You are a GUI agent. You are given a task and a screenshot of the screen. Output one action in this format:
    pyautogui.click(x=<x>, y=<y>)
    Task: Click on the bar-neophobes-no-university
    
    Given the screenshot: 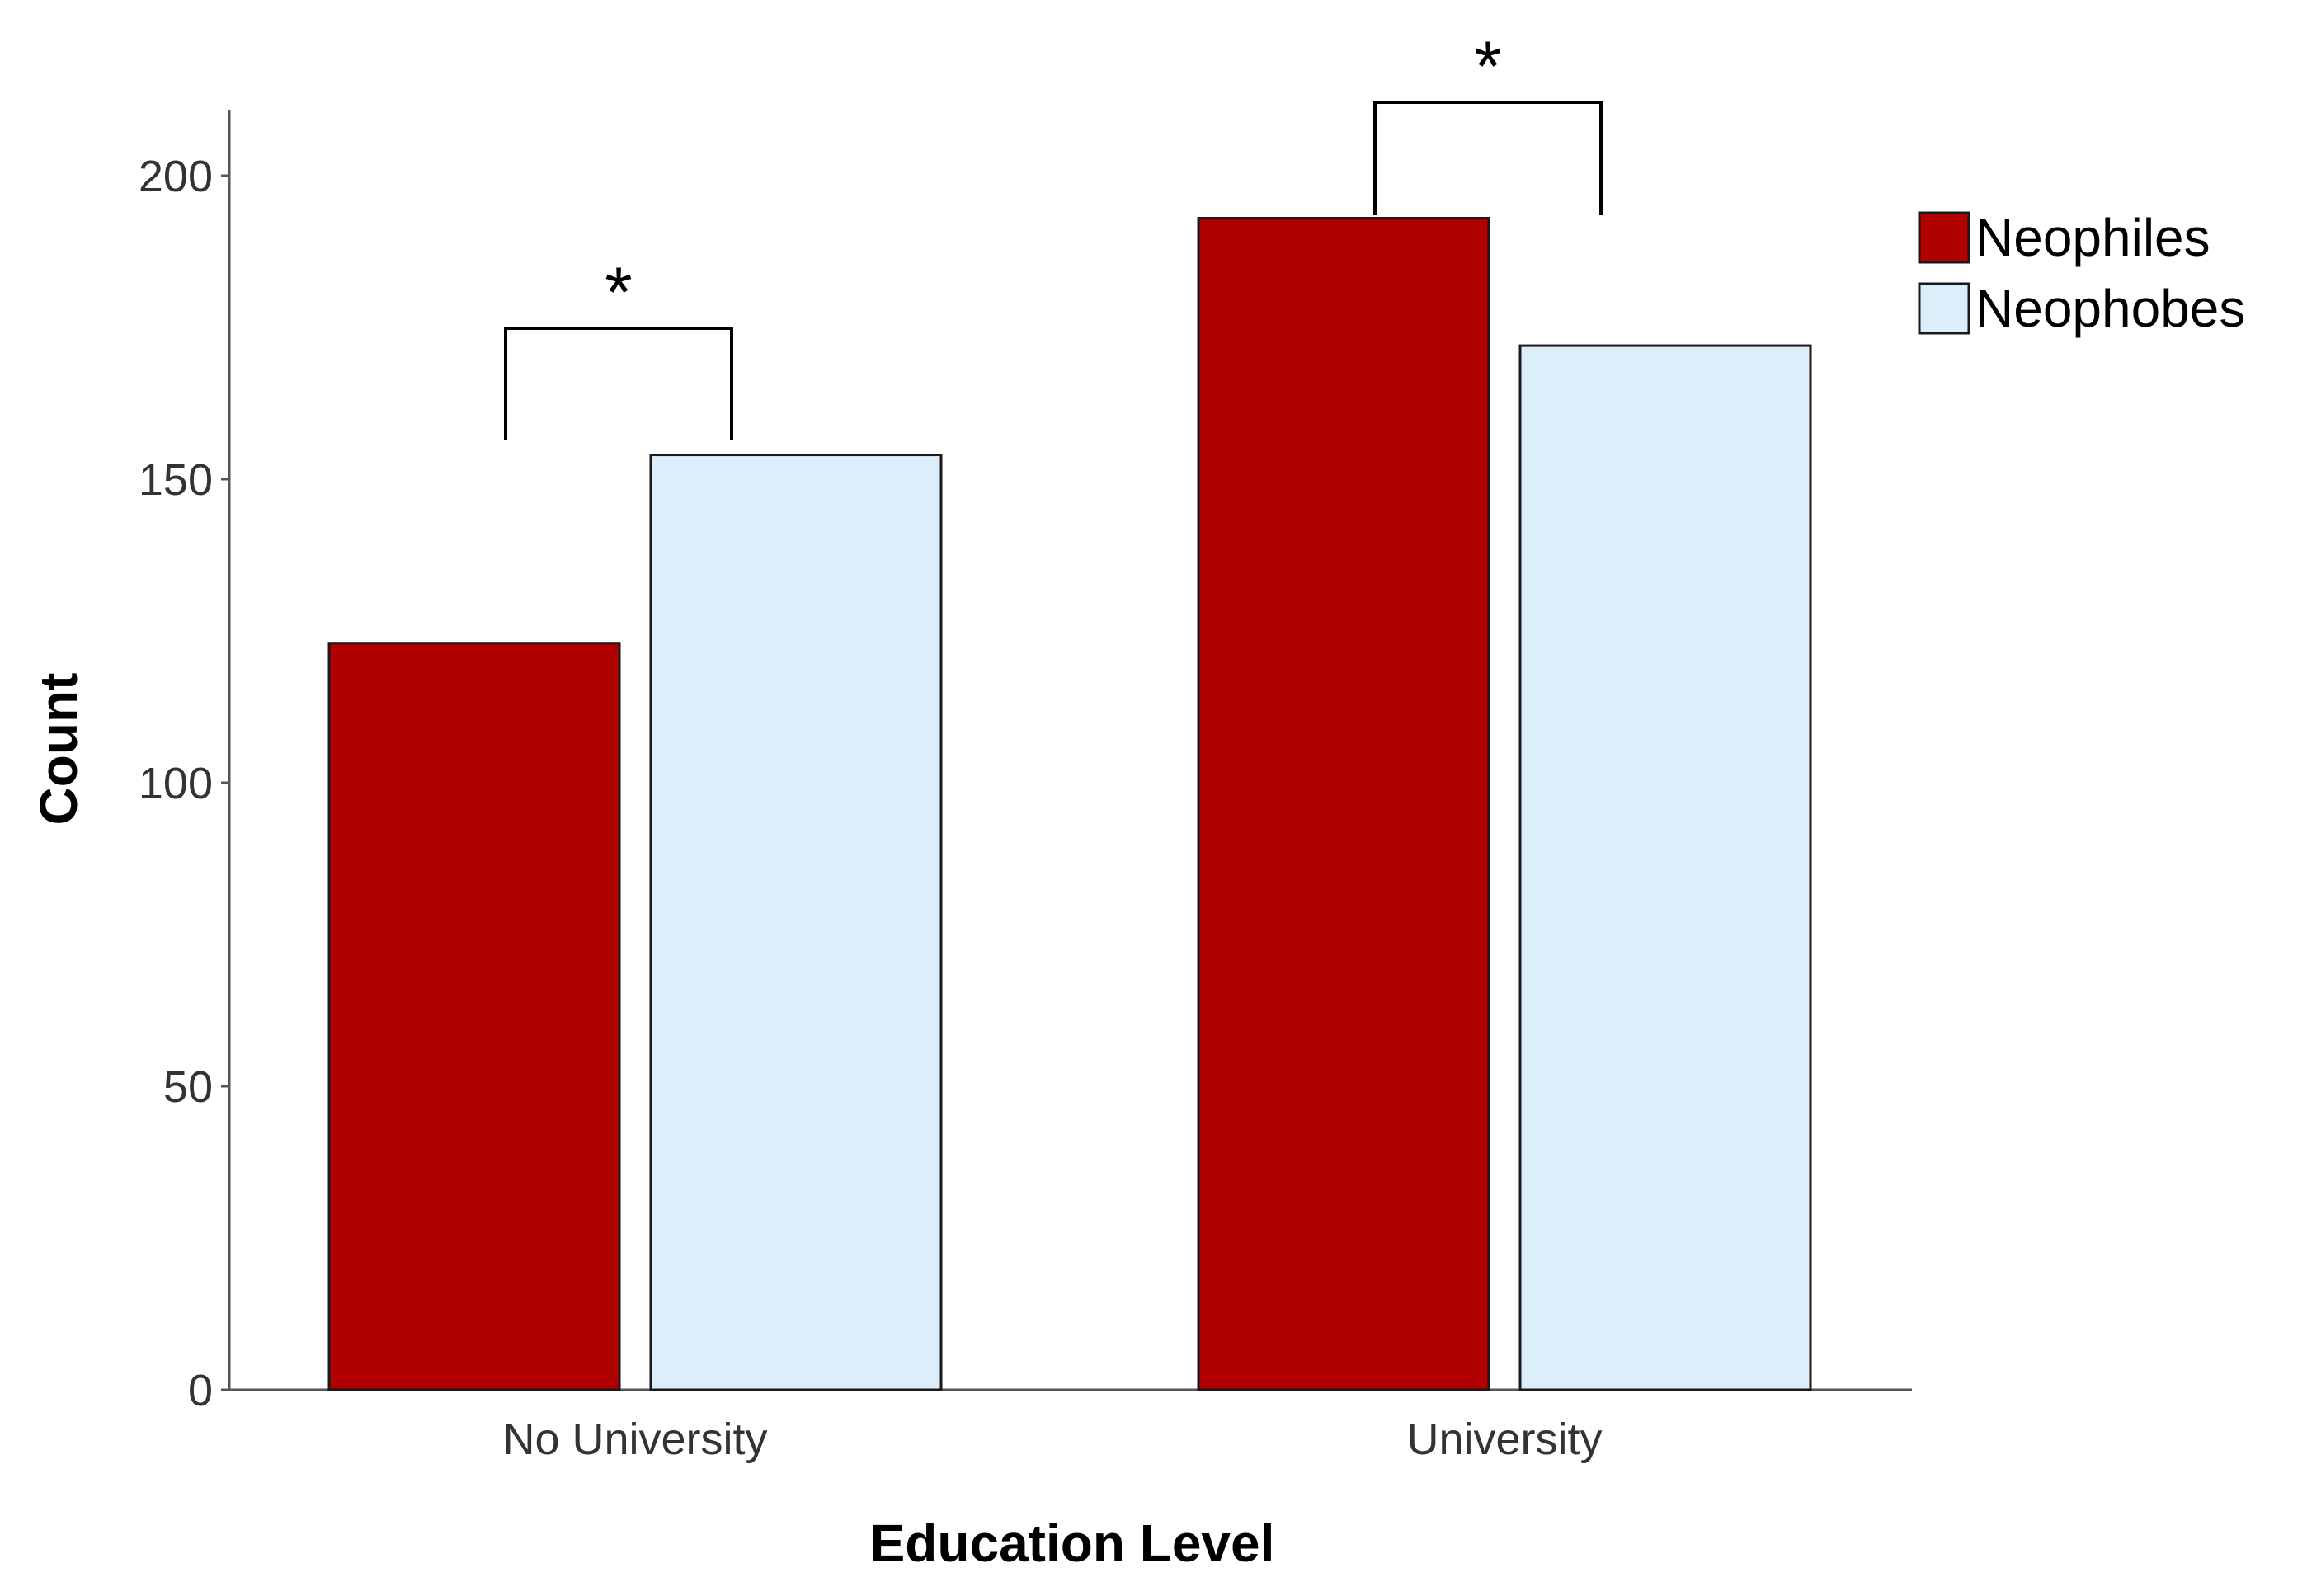 What is the action you would take?
    pyautogui.click(x=796, y=922)
    